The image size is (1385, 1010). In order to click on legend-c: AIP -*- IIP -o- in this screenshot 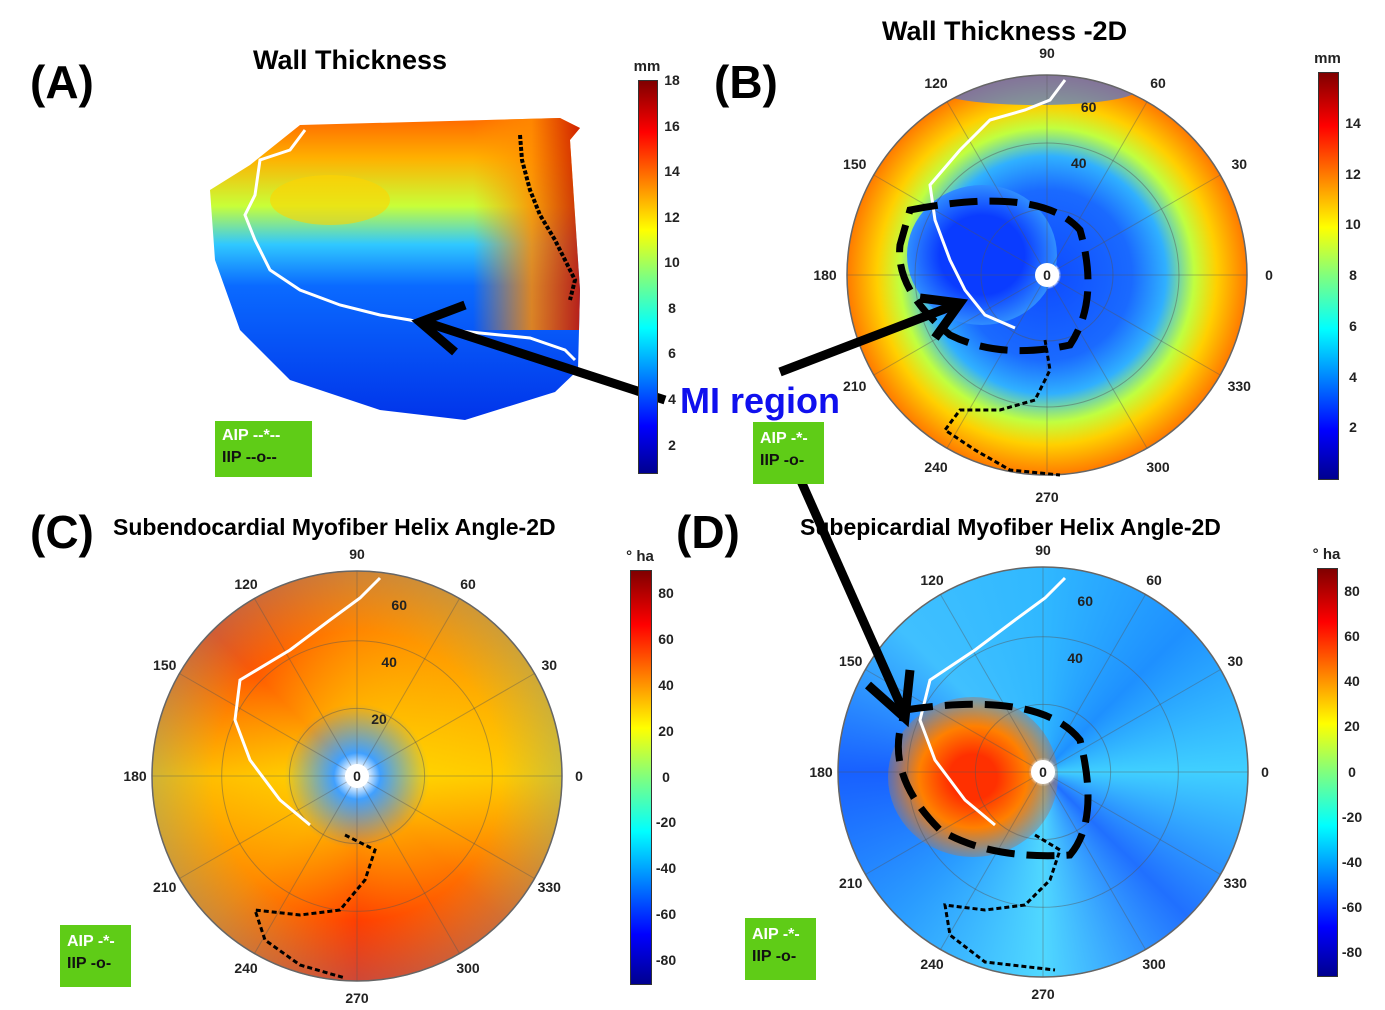, I will do `click(95, 956)`.